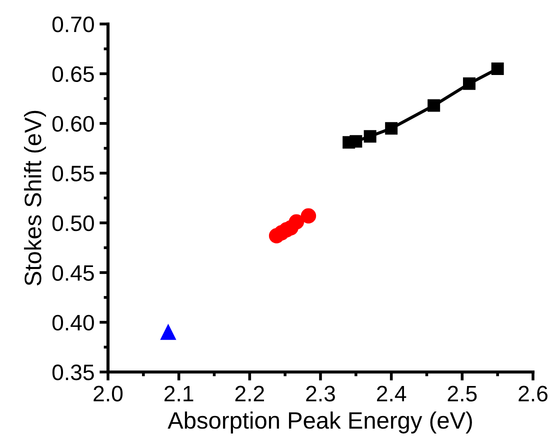 The image size is (554, 442). What do you see at coordinates (320, 394) in the screenshot?
I see `x-tick-label: 2.3` at bounding box center [320, 394].